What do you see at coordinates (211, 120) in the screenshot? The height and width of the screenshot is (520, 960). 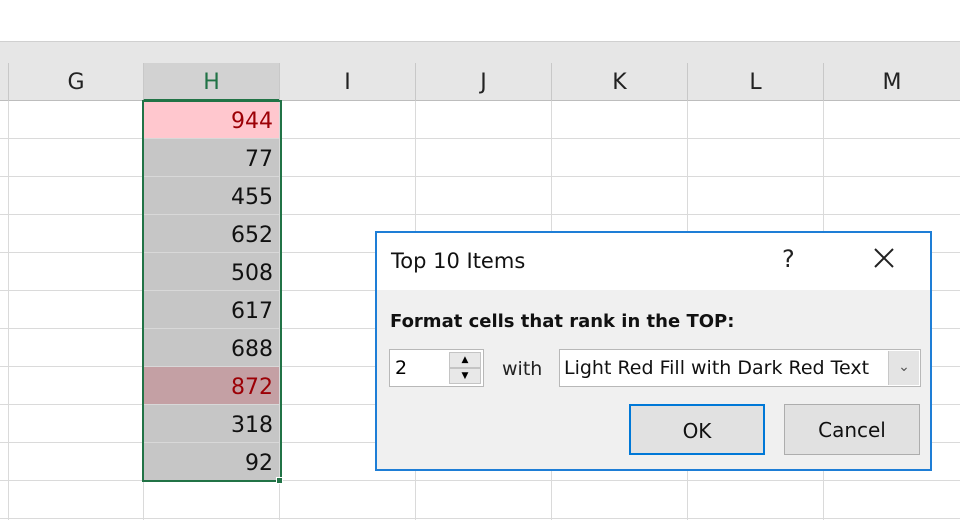 I see `cell-H1: 944` at bounding box center [211, 120].